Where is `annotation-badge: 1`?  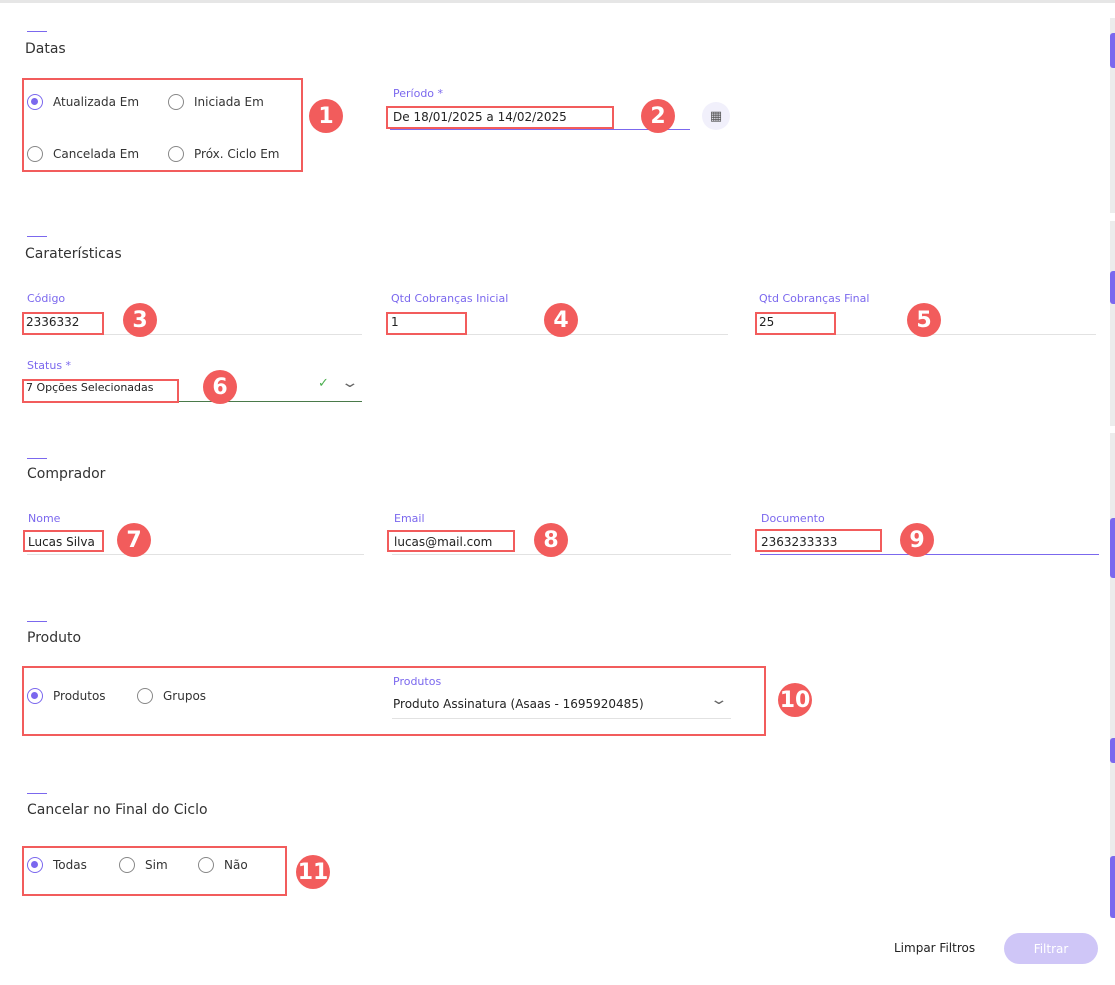
annotation-badge: 1 is located at coordinates (326, 116).